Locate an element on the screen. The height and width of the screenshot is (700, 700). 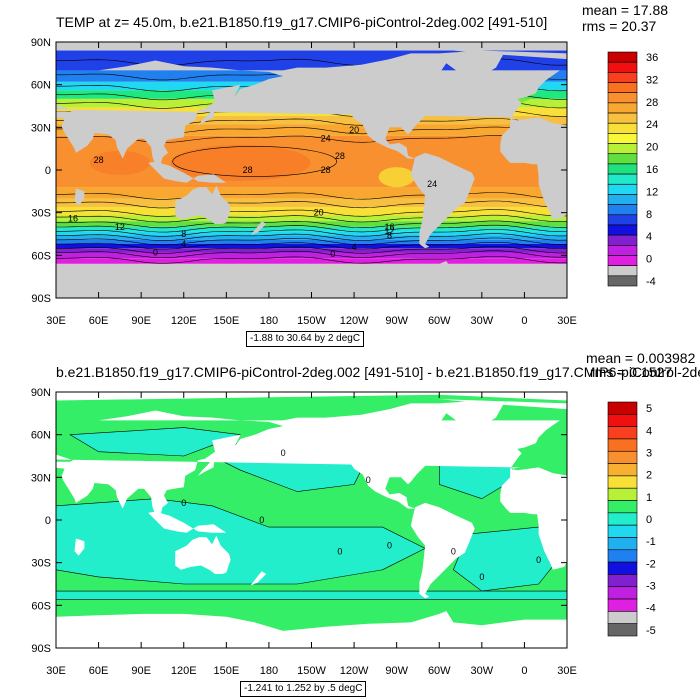
lon-tick-label: 90E is located at coordinates (141, 321).